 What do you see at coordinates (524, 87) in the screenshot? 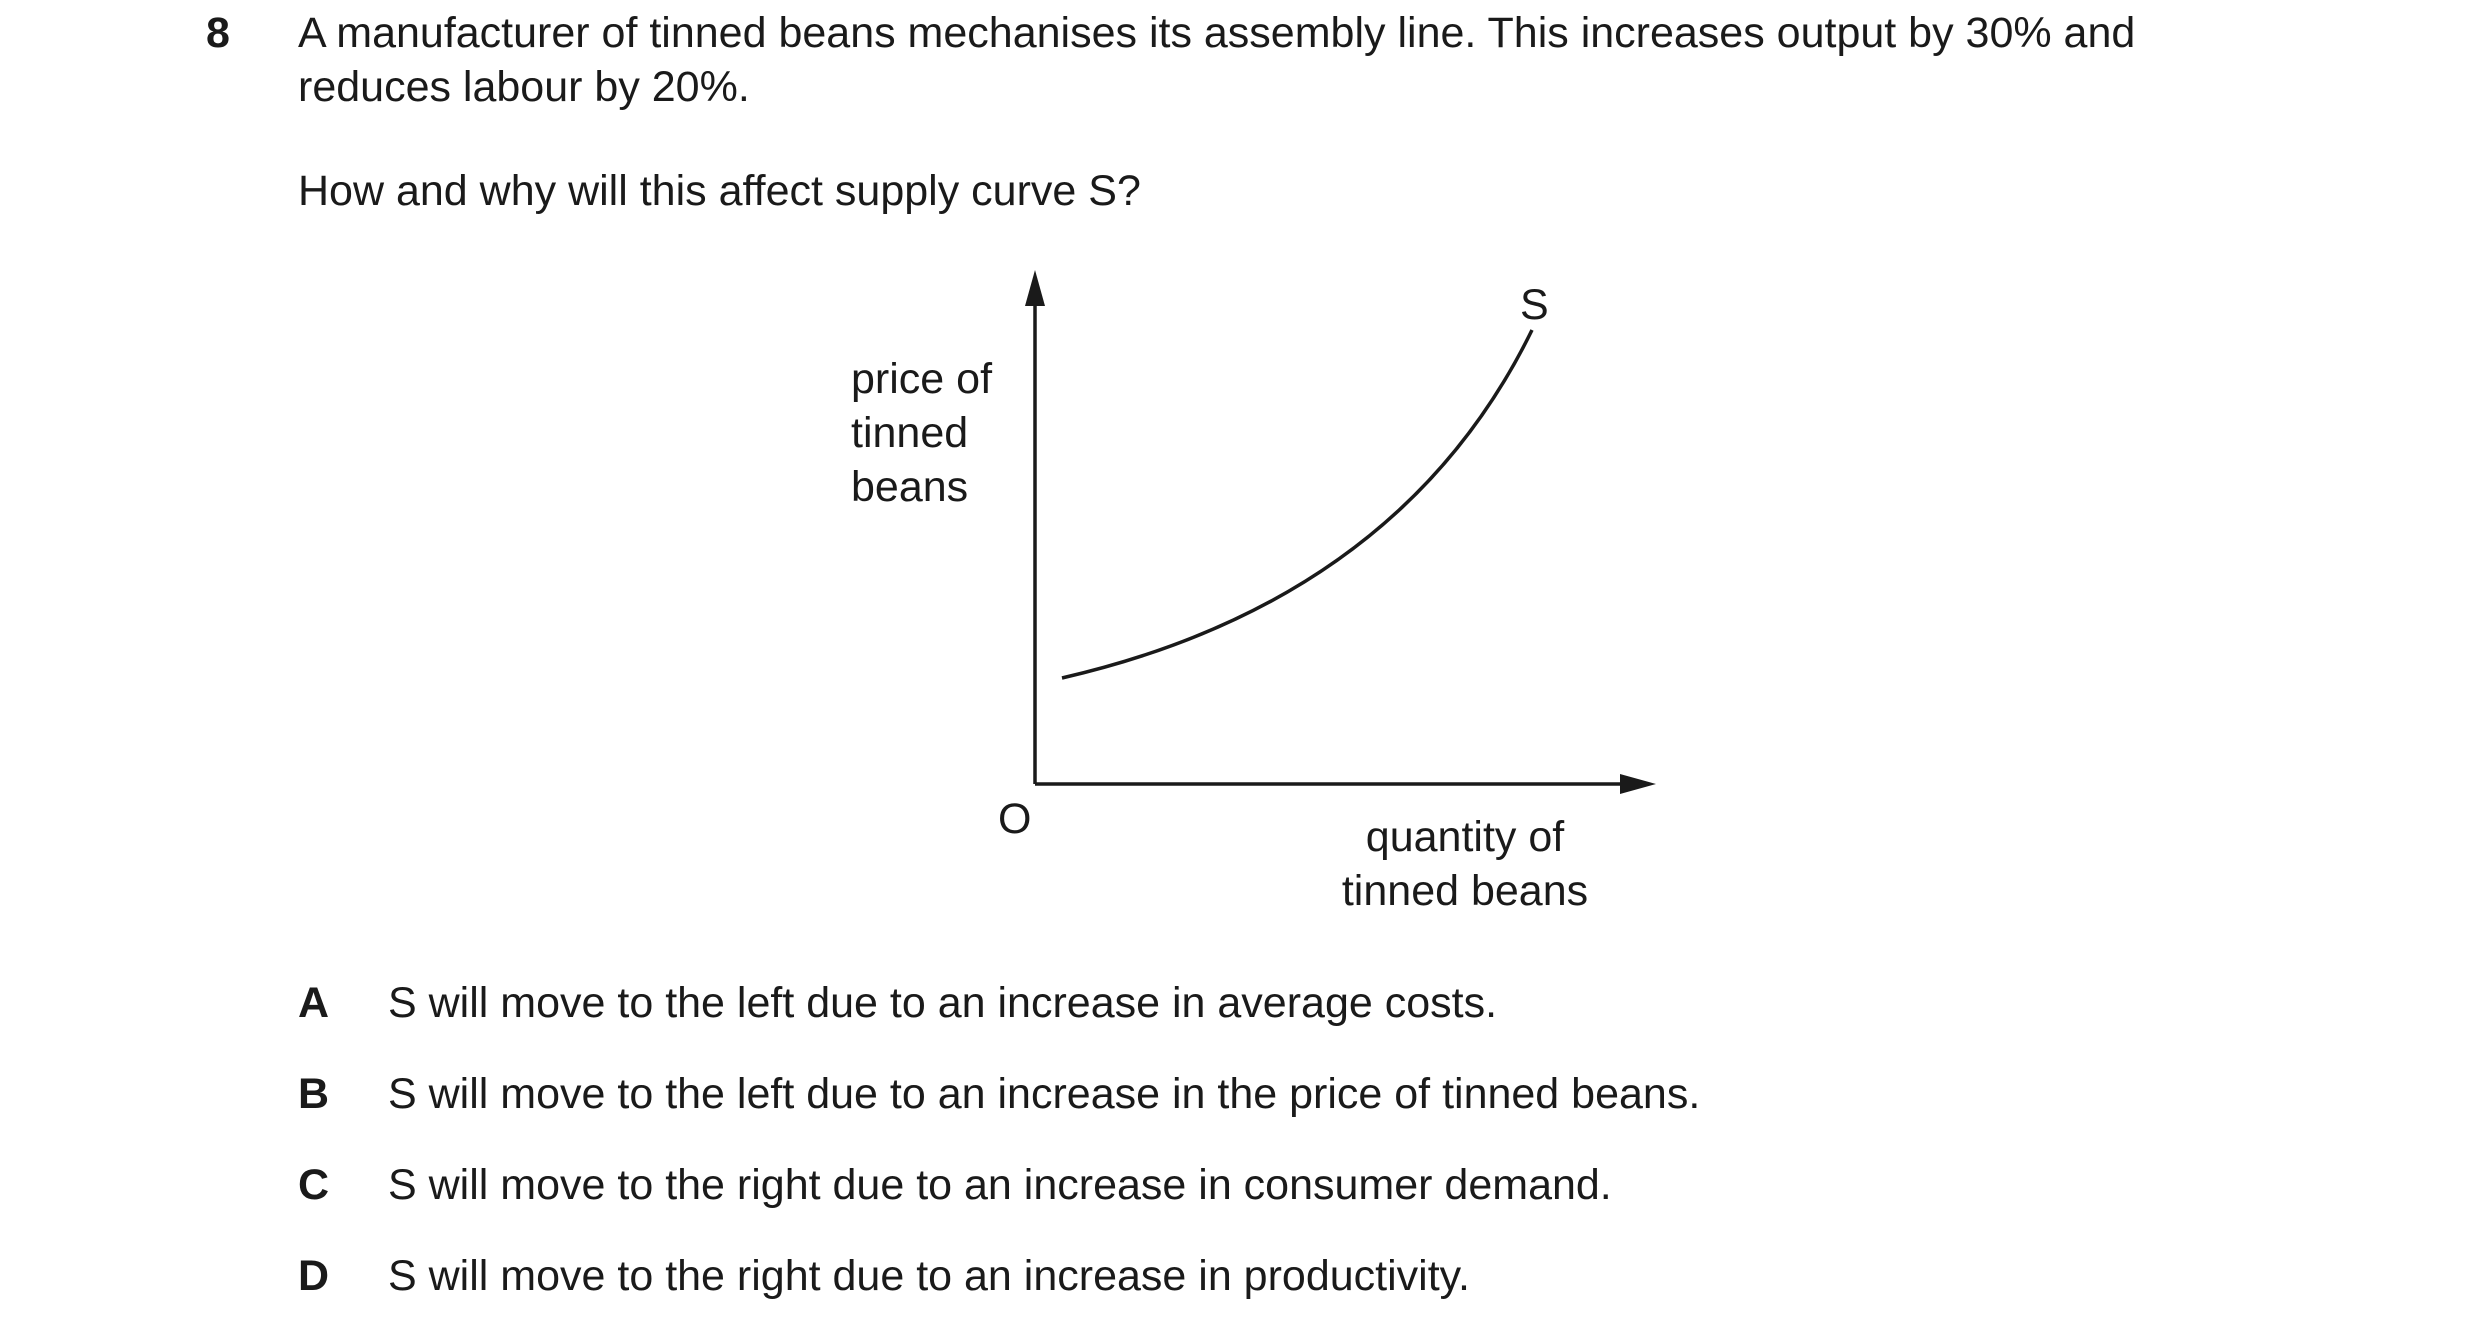
I see `question-stem-line-2: reduces labour by 20%.` at bounding box center [524, 87].